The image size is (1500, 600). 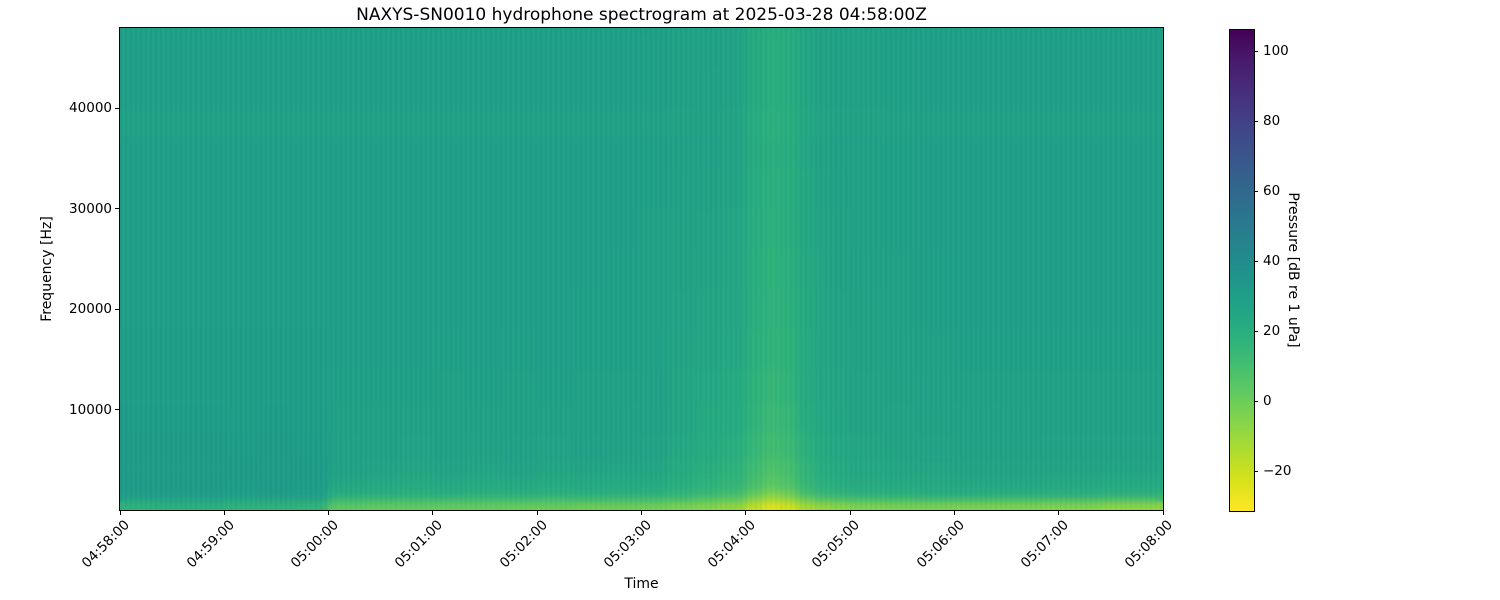 I want to click on colorbar-tick-label: 100, so click(x=1276, y=51).